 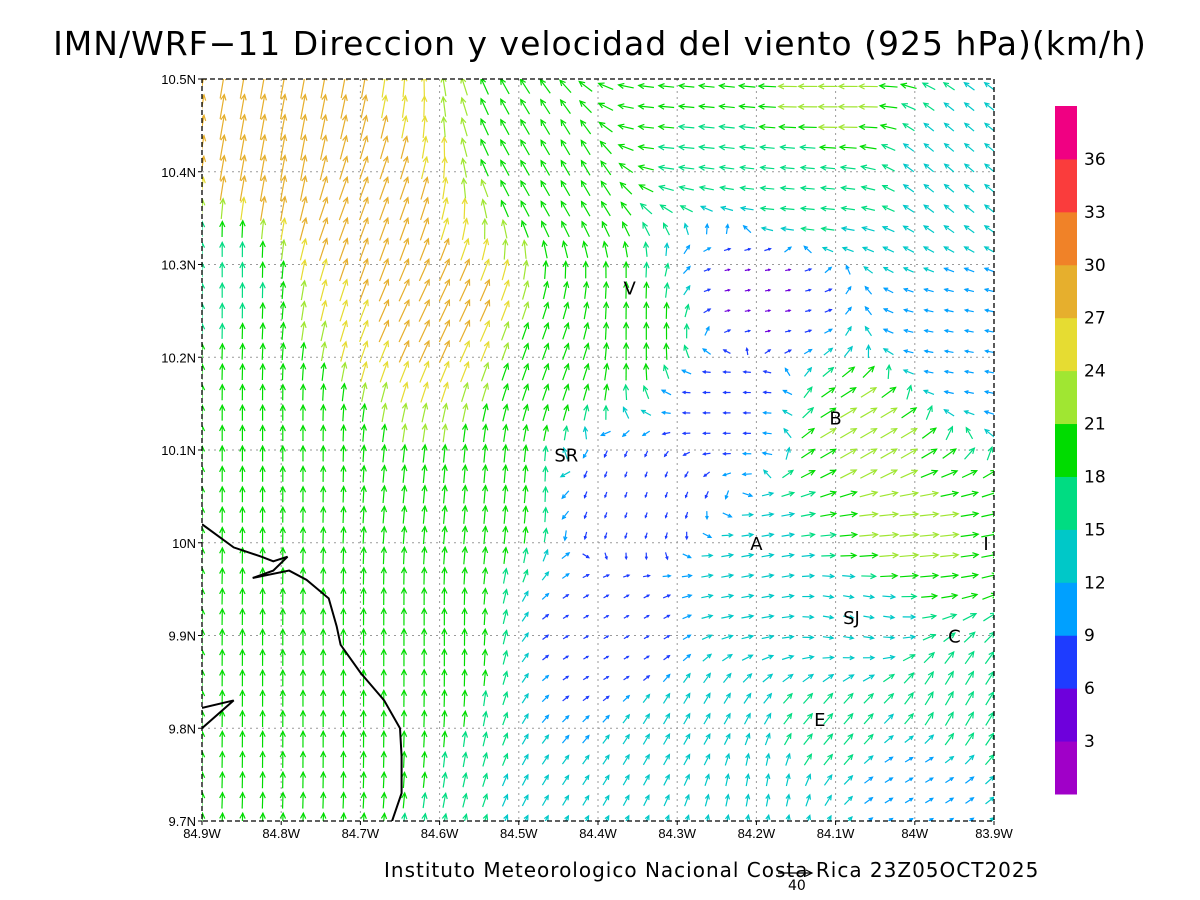 What do you see at coordinates (566, 456) in the screenshot?
I see `city-label: SR` at bounding box center [566, 456].